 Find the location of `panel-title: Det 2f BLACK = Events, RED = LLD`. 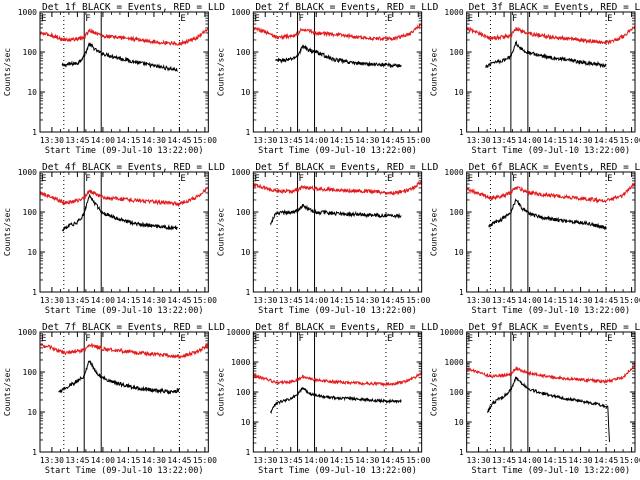

panel-title: Det 2f BLACK = Events, RED = LLD is located at coordinates (346, 7).